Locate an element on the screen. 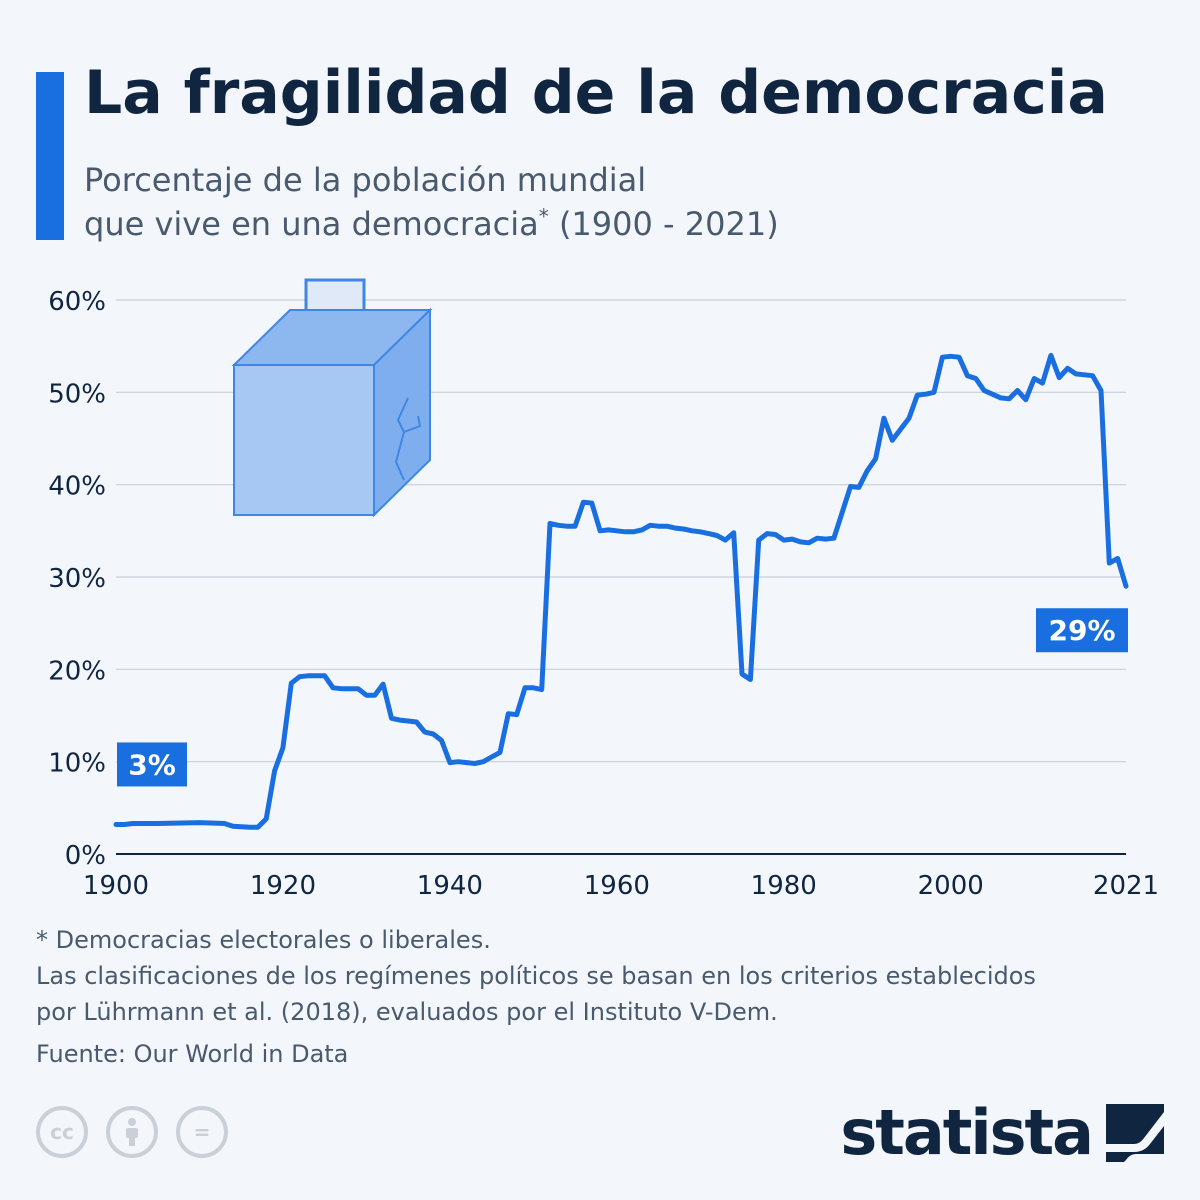 This screenshot has height=1200, width=1200. x-axis: 1900 1920 1940 1960 1980 2000 2021 is located at coordinates (621, 886).